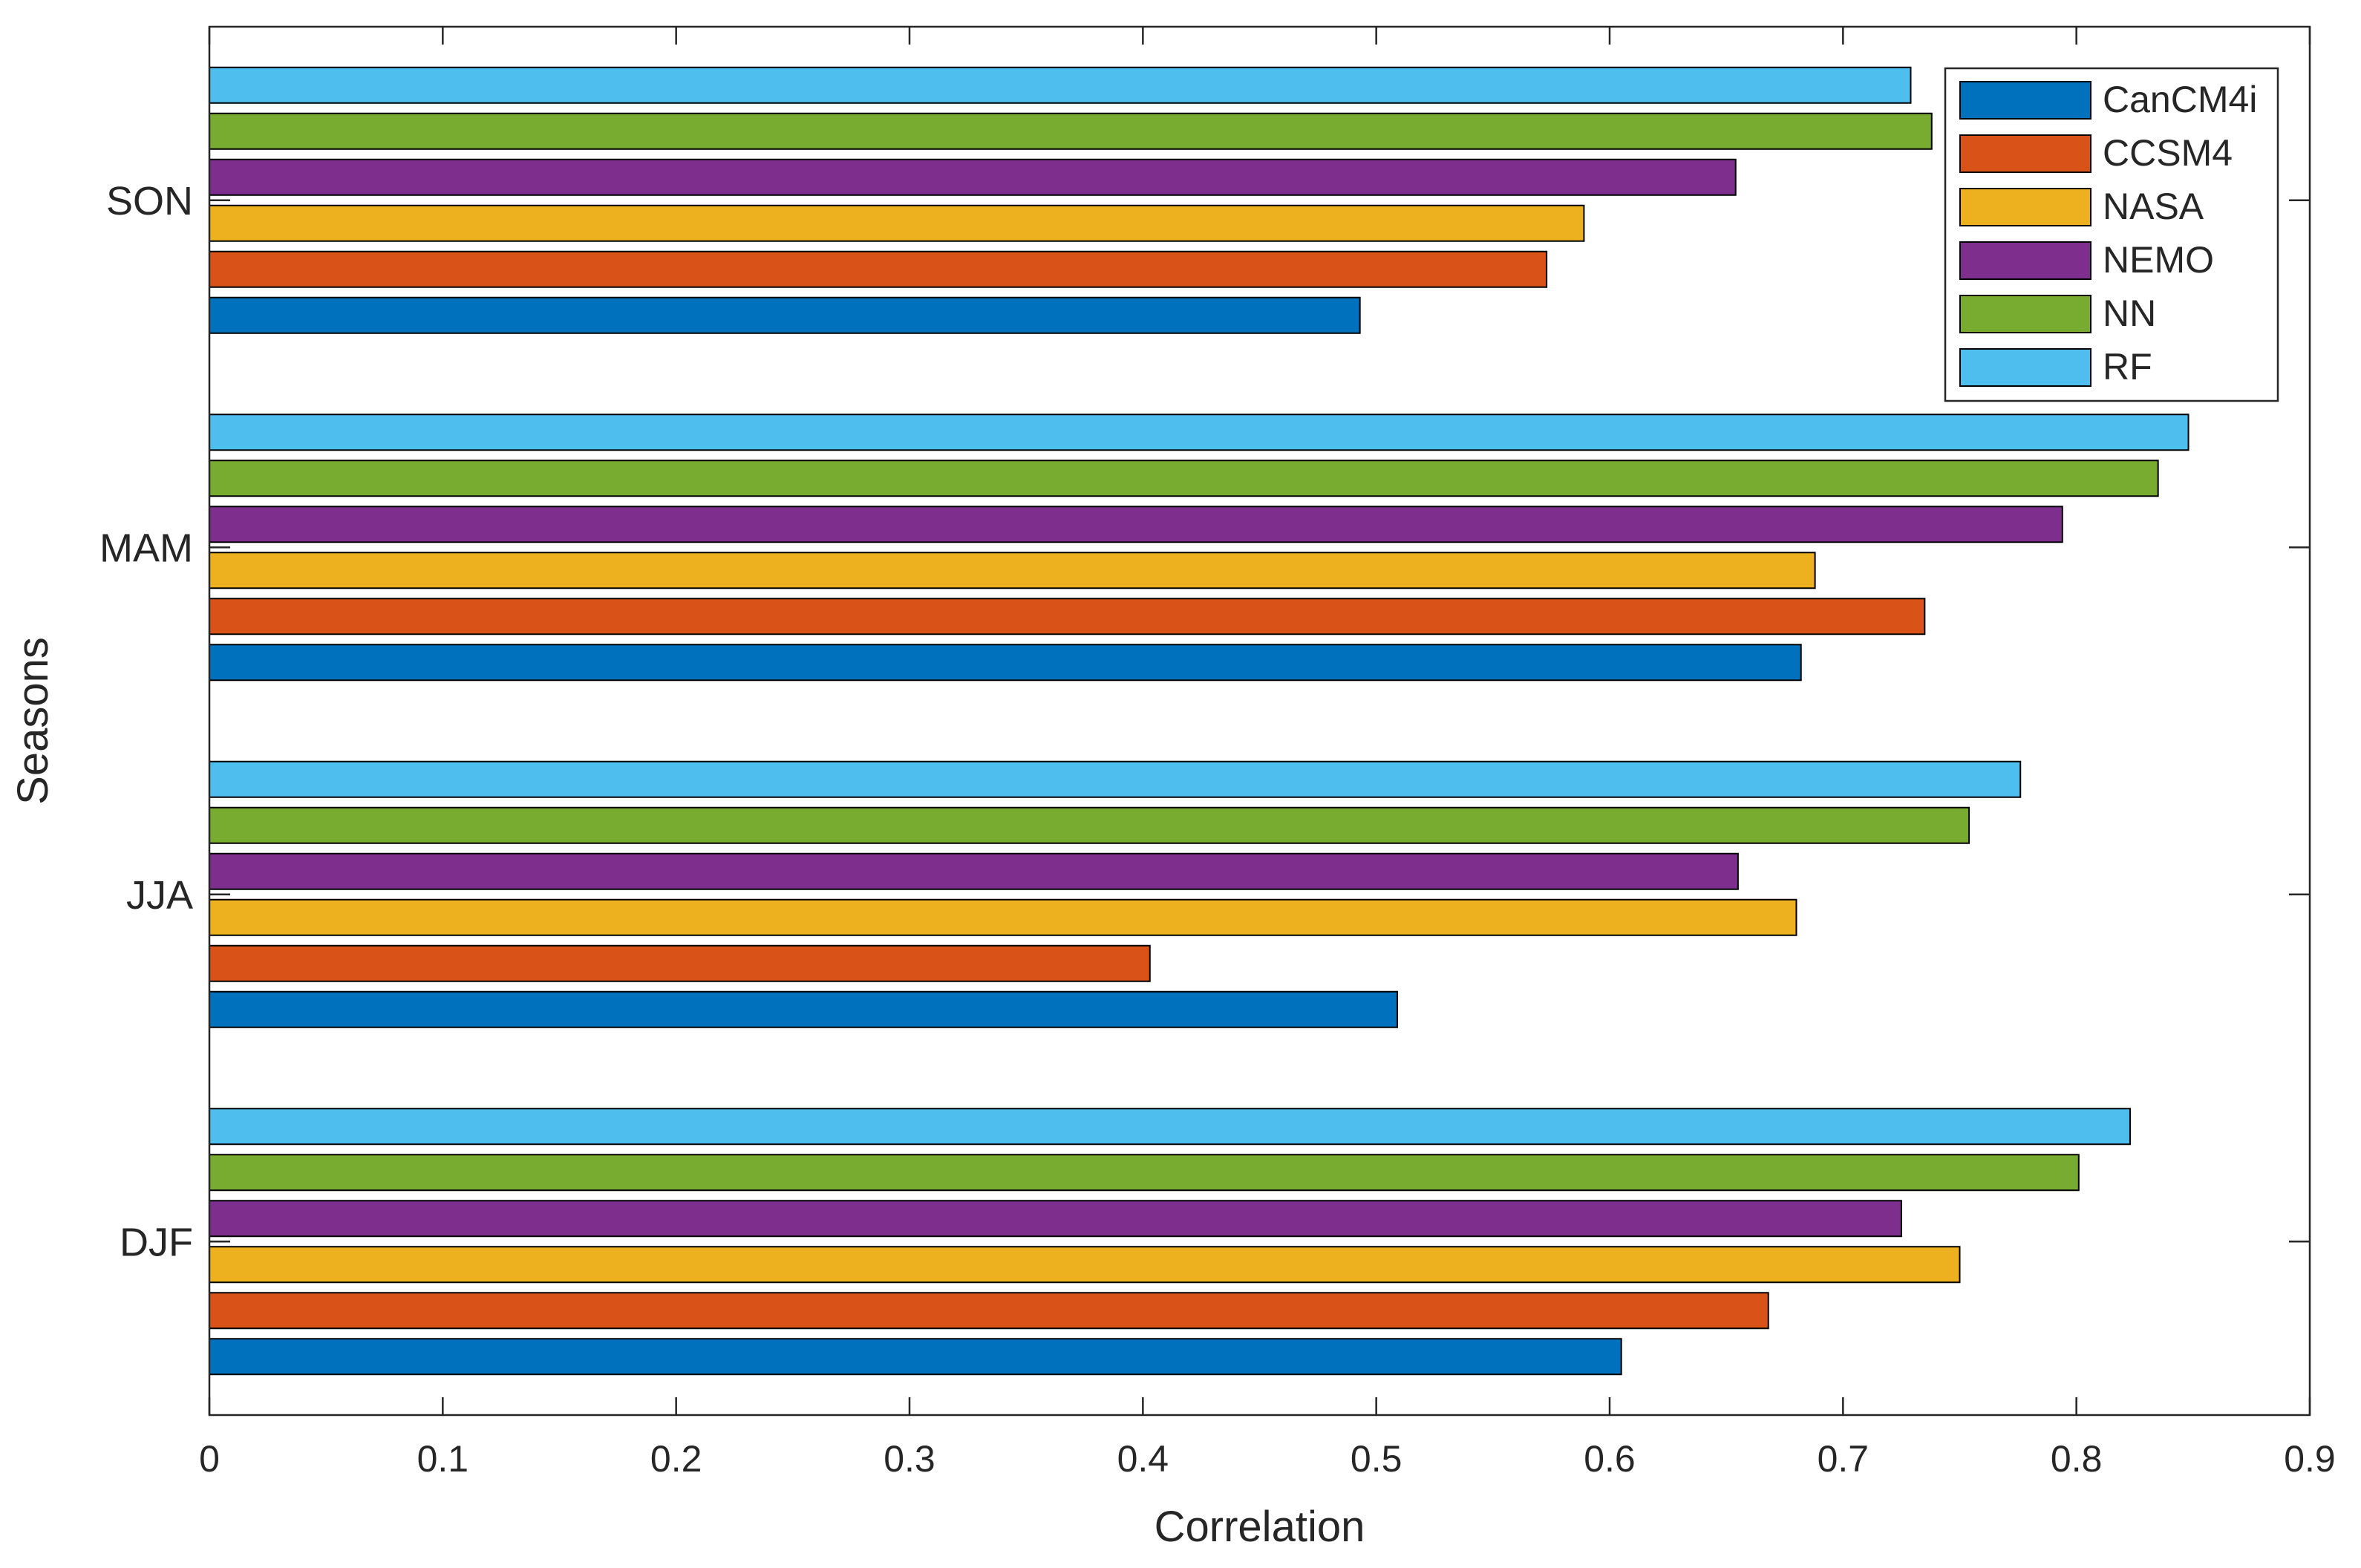 The image size is (2361, 1568). I want to click on legend-swatch-nemo, so click(2025, 260).